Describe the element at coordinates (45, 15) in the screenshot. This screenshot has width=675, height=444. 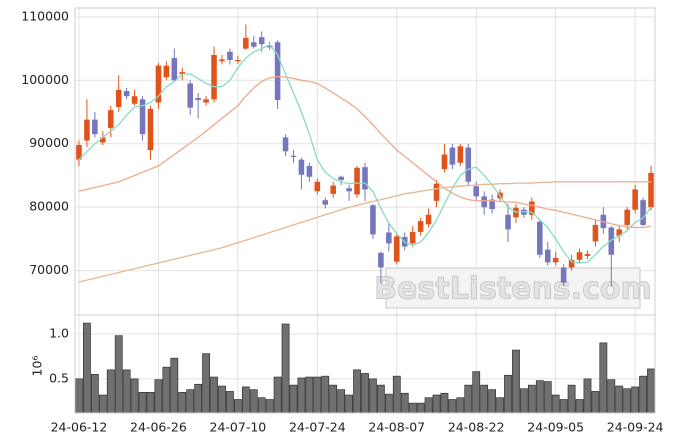
I see `y-tick-label: 110000` at that location.